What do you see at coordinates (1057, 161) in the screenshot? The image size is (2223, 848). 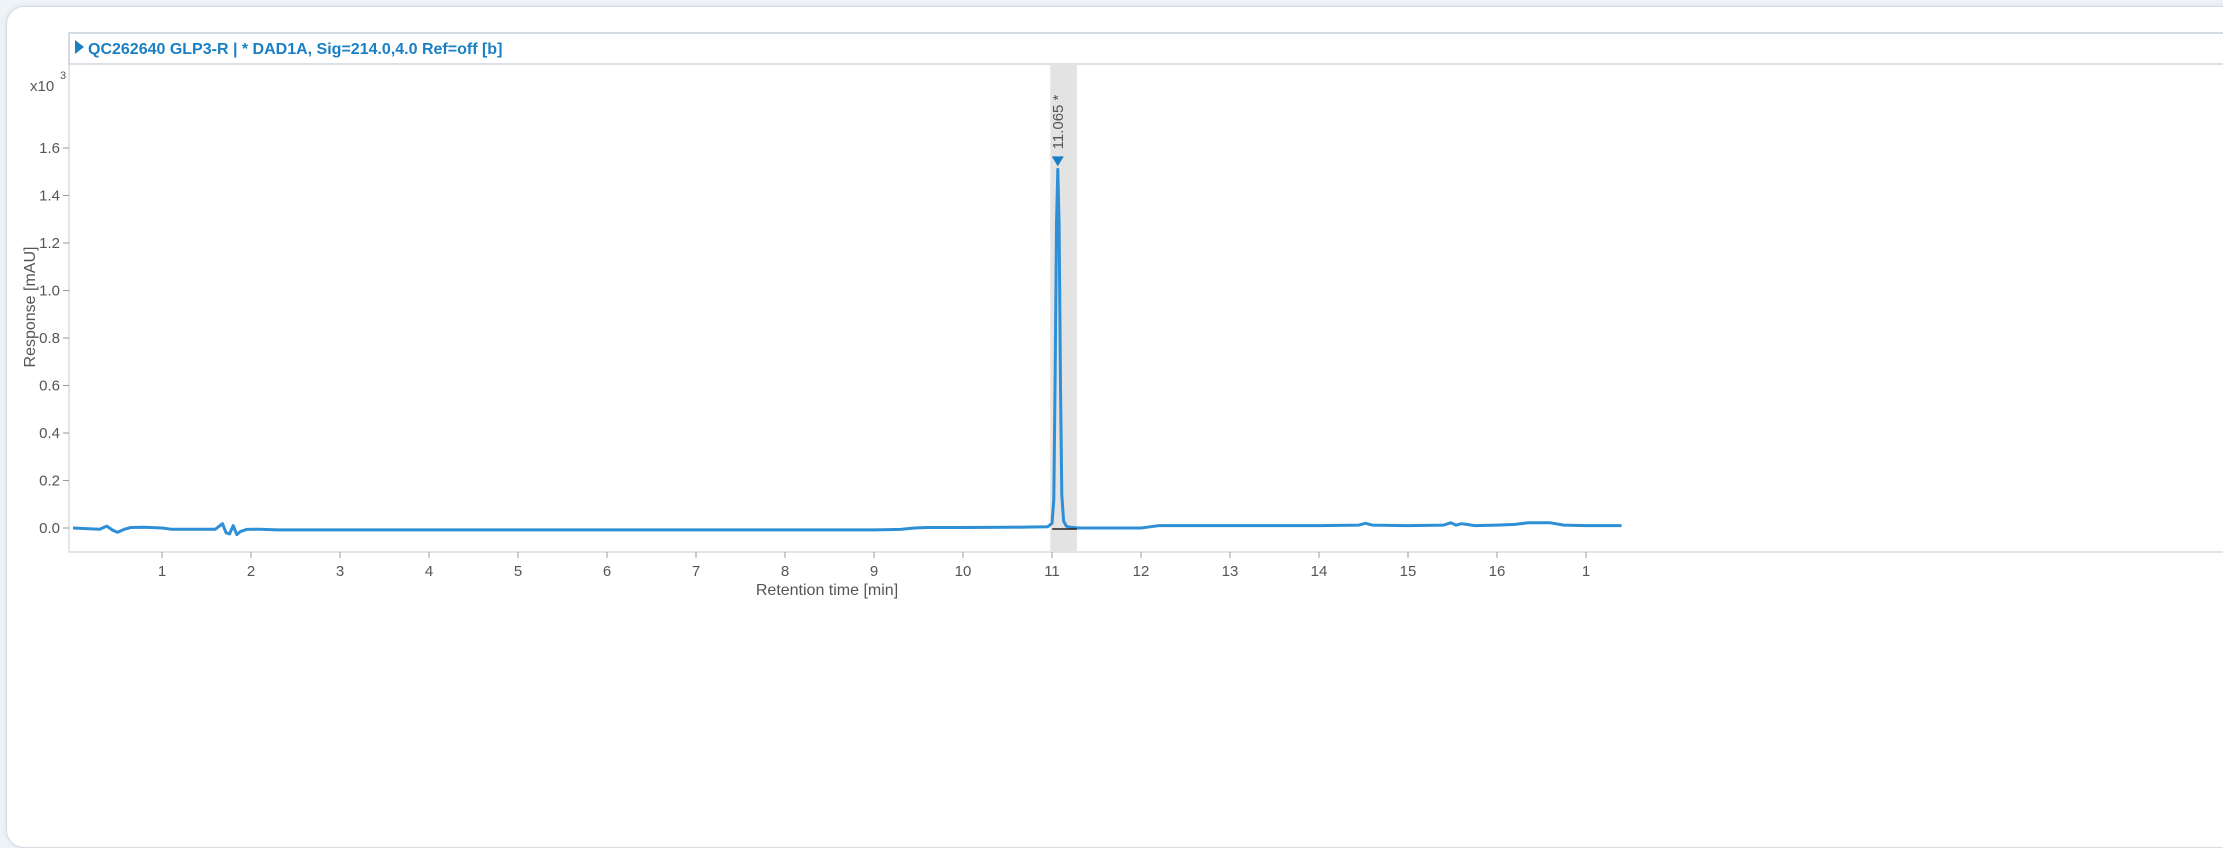 I see `triangle-down-icon` at bounding box center [1057, 161].